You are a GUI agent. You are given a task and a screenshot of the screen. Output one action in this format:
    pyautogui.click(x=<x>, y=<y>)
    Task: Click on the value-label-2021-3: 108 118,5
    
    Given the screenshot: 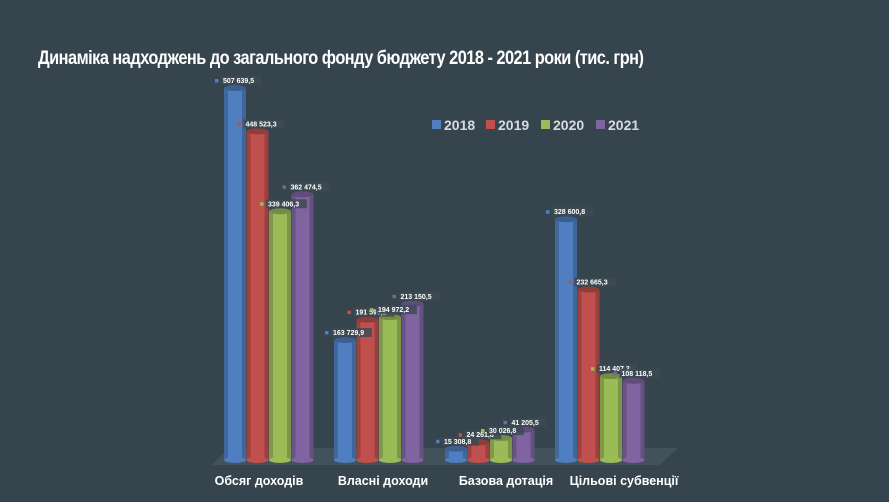 What is the action you would take?
    pyautogui.click(x=637, y=373)
    